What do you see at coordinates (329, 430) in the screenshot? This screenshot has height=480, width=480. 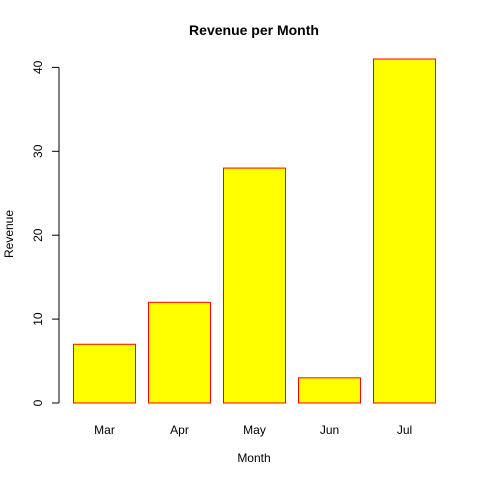 I see `x-tick-label-jun: Jun` at bounding box center [329, 430].